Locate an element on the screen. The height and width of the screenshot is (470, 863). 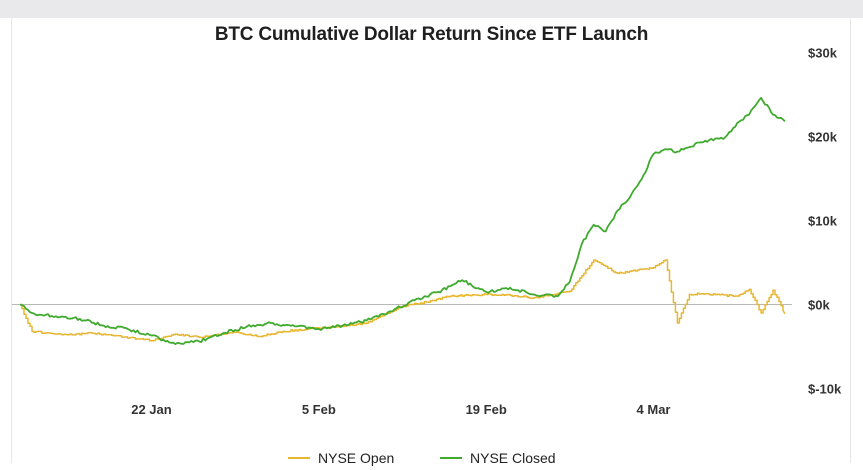
legend-label-closed: NYSE Closed is located at coordinates (513, 458).